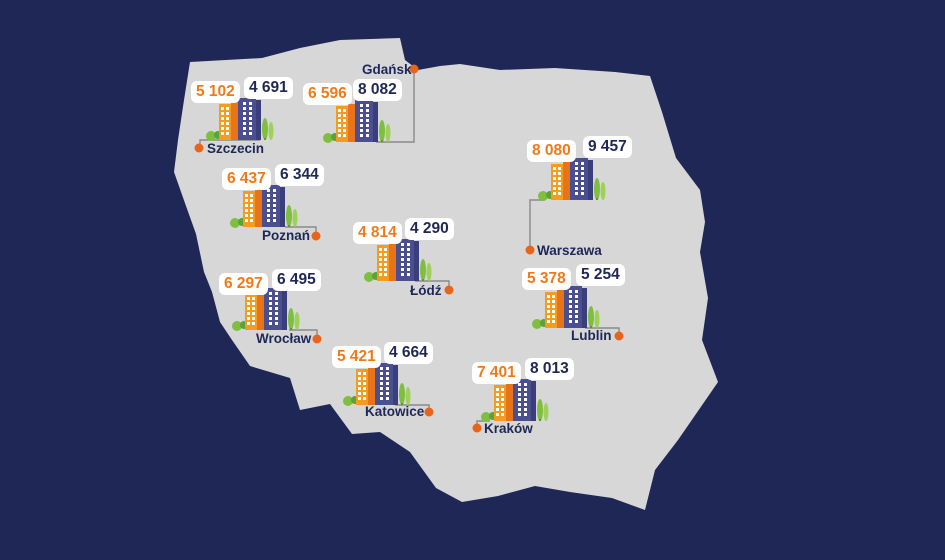  What do you see at coordinates (268, 88) in the screenshot?
I see `szczecin-value-navy: 4 691` at bounding box center [268, 88].